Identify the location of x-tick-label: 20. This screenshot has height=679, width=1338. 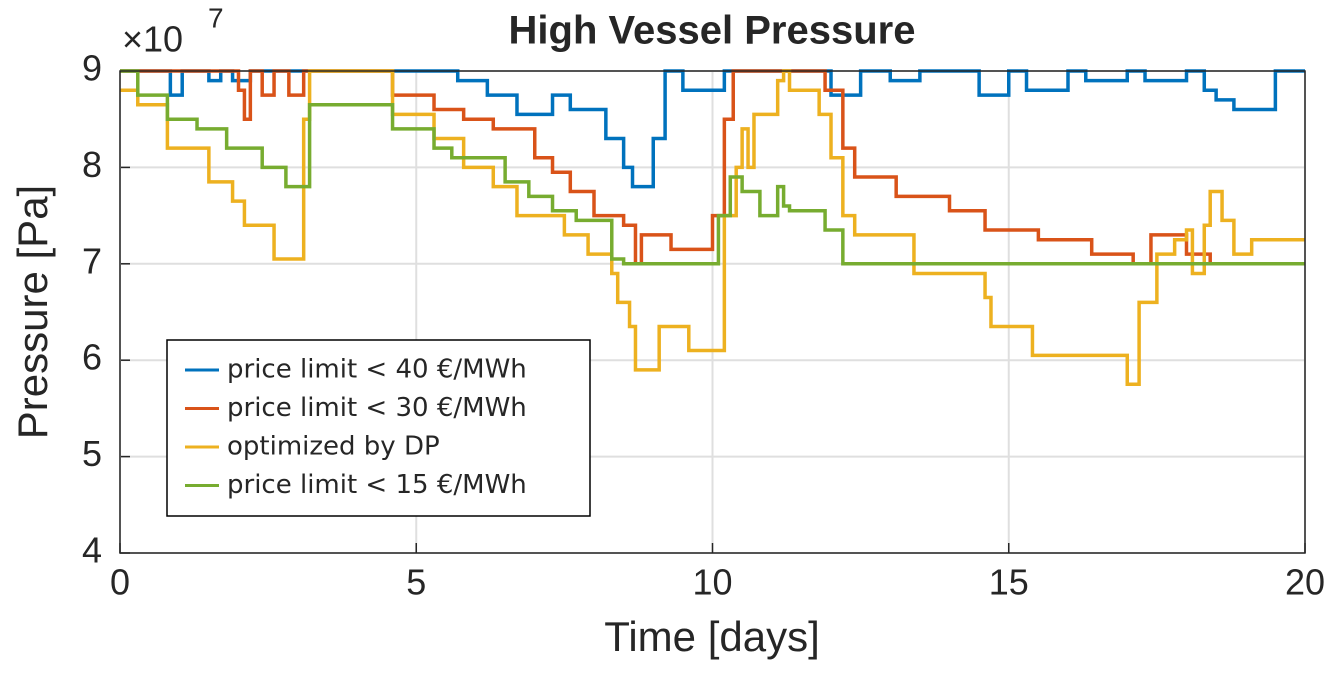
(1305, 582).